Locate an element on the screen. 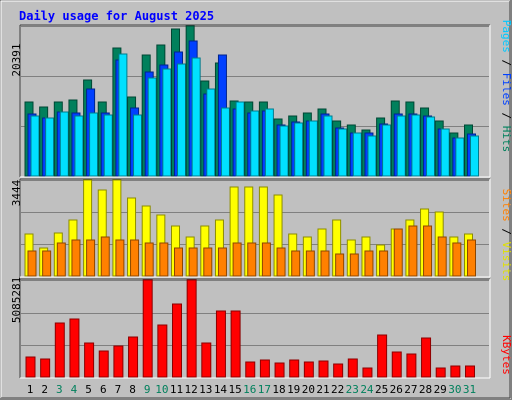 The height and width of the screenshot is (400, 512). ymax-label-hits: 20391 is located at coordinates (16, 59).